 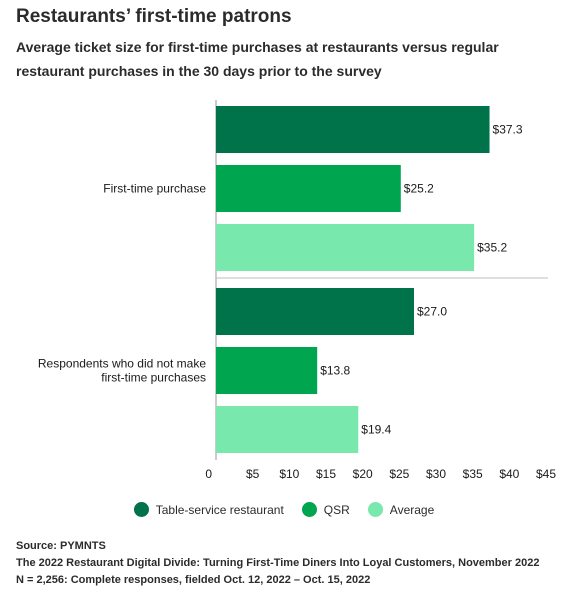 What do you see at coordinates (154, 189) in the screenshot?
I see `category-label: First-time purchase` at bounding box center [154, 189].